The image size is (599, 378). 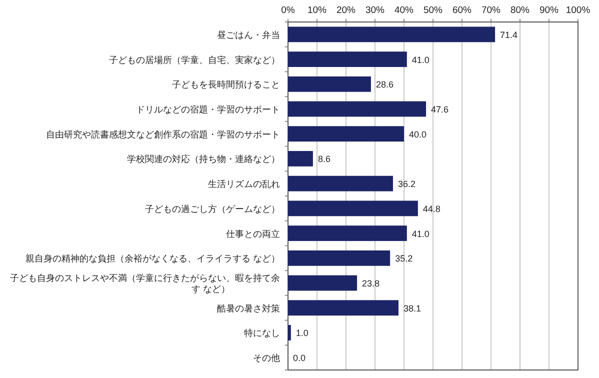 What do you see at coordinates (248, 308) in the screenshot?
I see `y-tick-label: 酷暑の暑さ対策` at bounding box center [248, 308].